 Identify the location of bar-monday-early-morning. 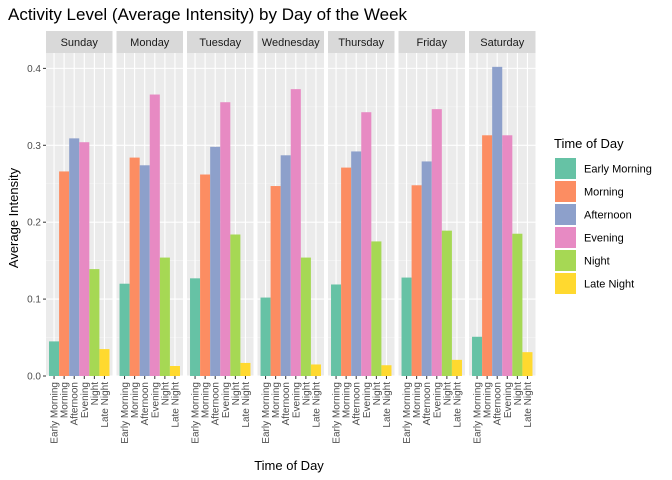
(124, 329).